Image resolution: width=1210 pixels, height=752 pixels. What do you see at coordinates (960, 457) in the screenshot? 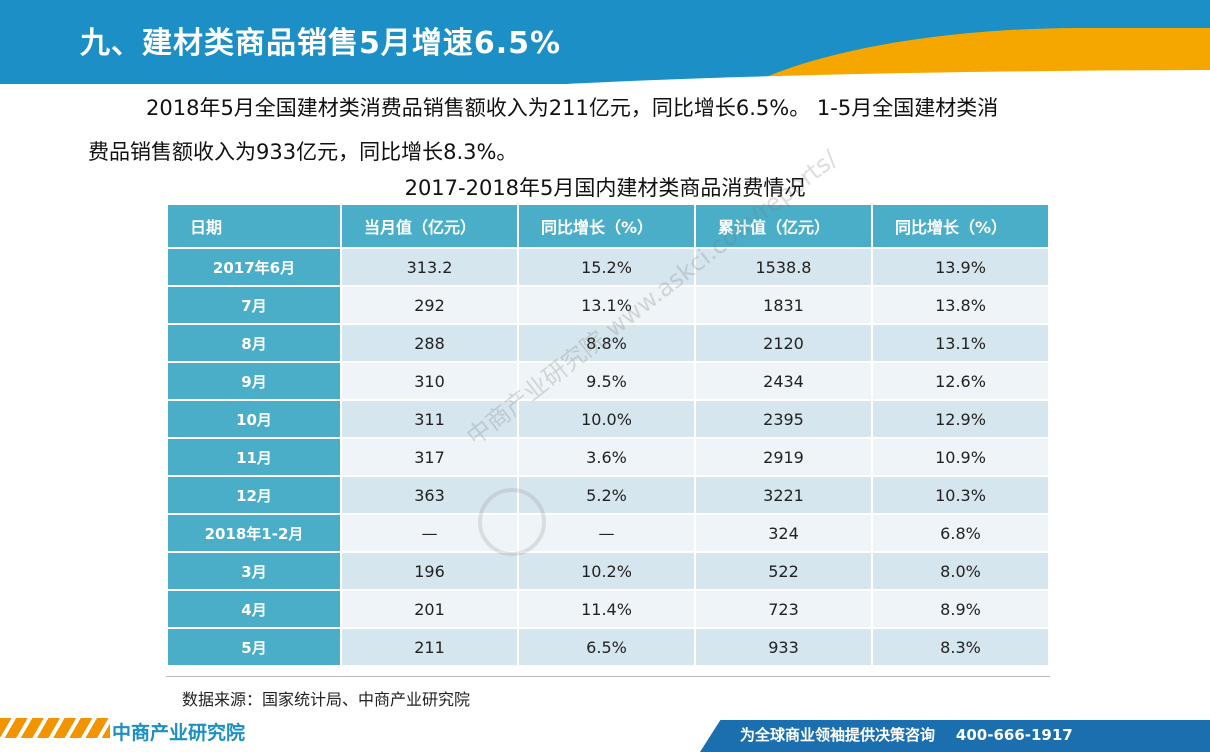
I see `row-value-cell: 10.9%` at bounding box center [960, 457].